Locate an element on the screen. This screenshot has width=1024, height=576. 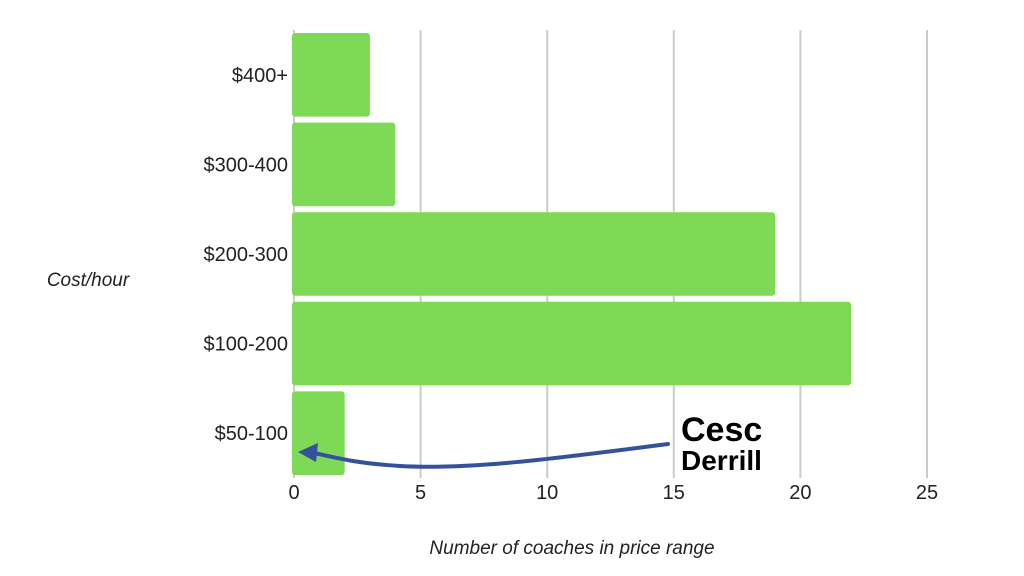
y-tick-label: $400+ is located at coordinates (260, 76).